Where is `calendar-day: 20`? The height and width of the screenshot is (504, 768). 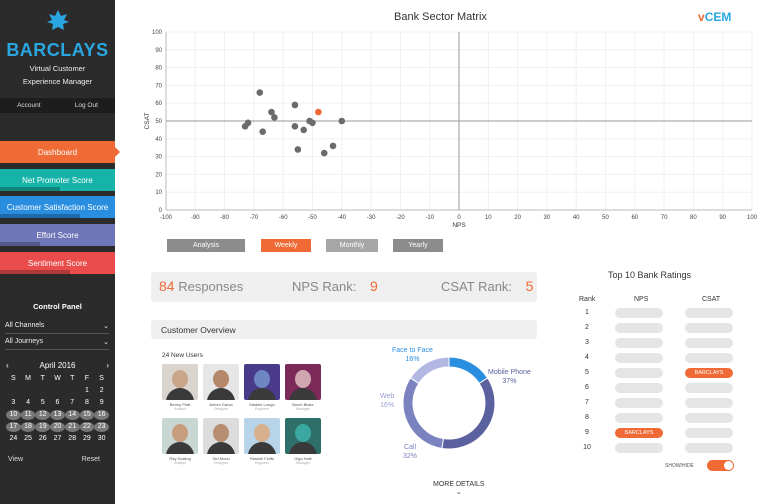
calendar-day: 20 is located at coordinates (57, 427).